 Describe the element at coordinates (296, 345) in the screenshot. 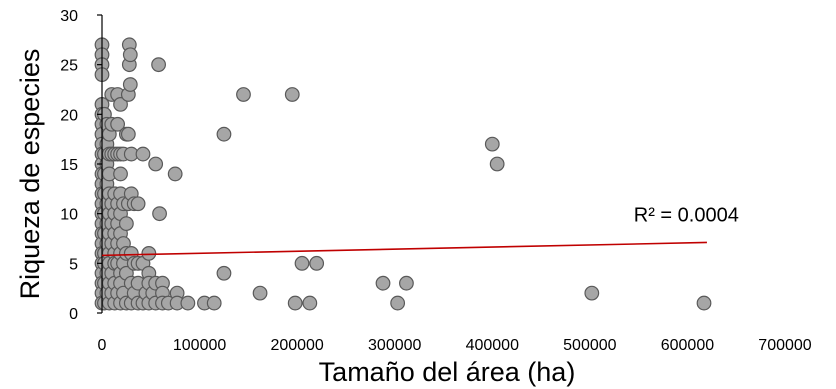

I see `x-tick-label: 200000` at that location.